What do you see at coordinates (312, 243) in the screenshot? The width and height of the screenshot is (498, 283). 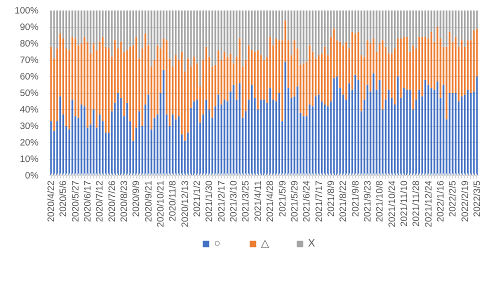 I see `legend-label: X` at bounding box center [312, 243].